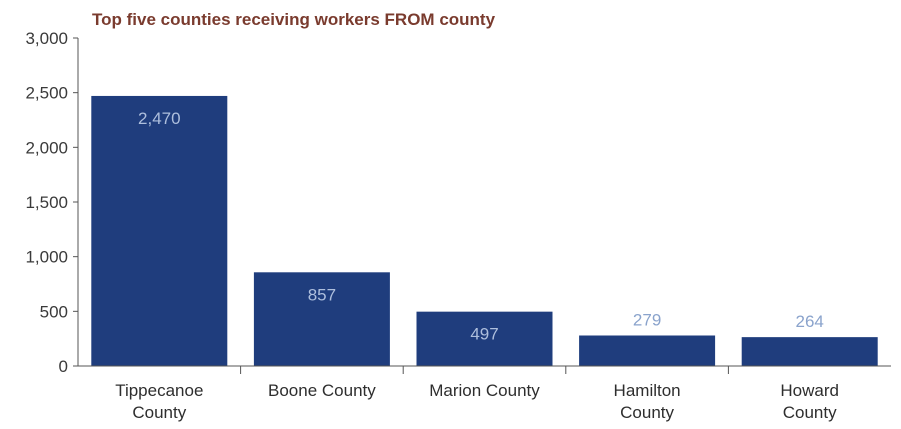 The height and width of the screenshot is (429, 901). I want to click on category-label-line: Boone County, so click(322, 390).